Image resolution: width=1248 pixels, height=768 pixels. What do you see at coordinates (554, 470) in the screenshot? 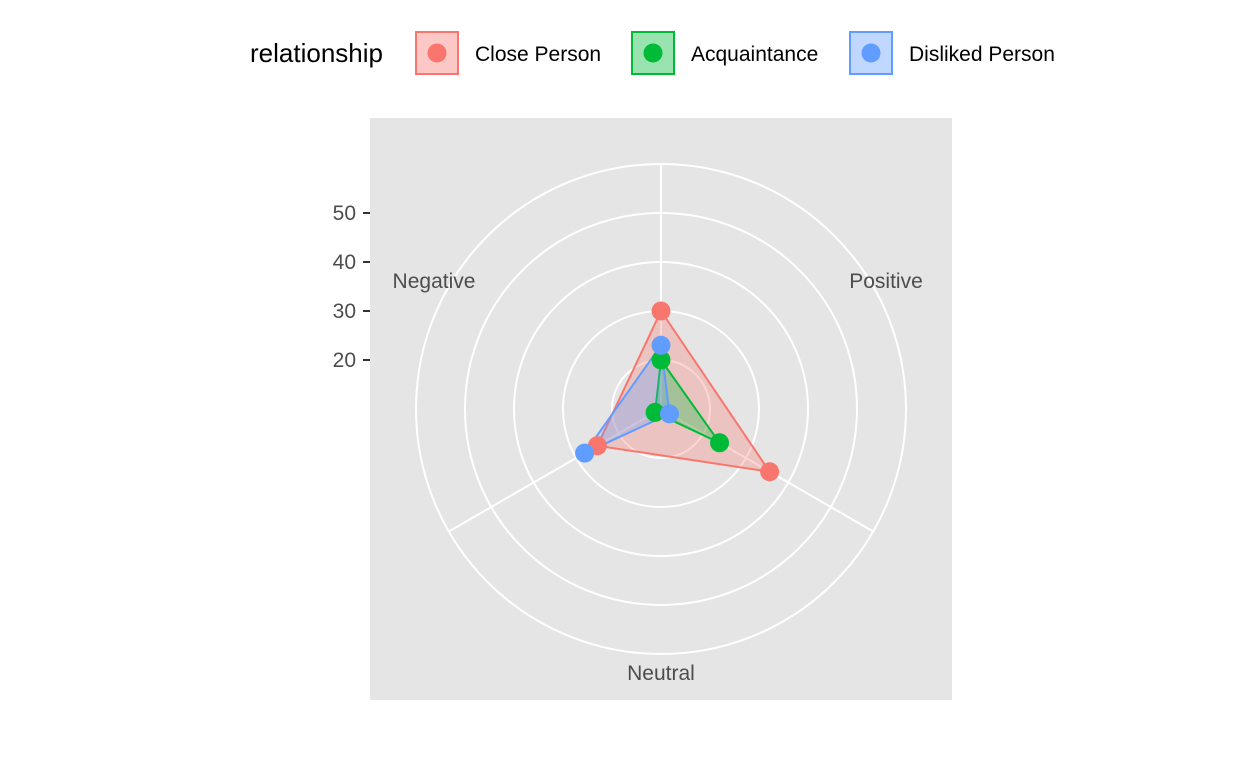
I see `spoke-negative` at bounding box center [554, 470].